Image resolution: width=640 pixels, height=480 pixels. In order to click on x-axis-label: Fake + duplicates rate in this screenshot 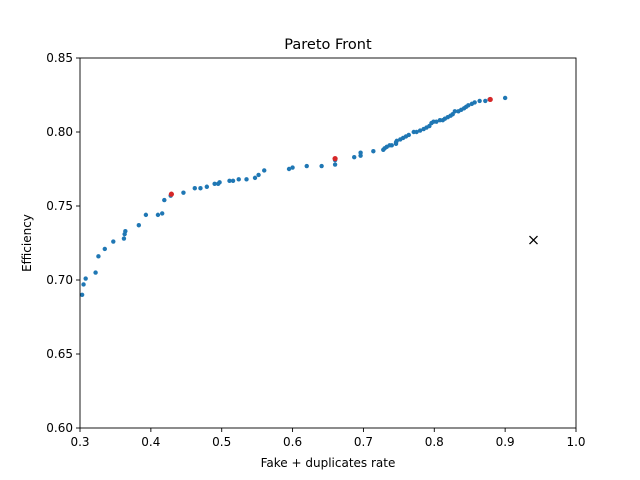, I will do `click(328, 463)`.